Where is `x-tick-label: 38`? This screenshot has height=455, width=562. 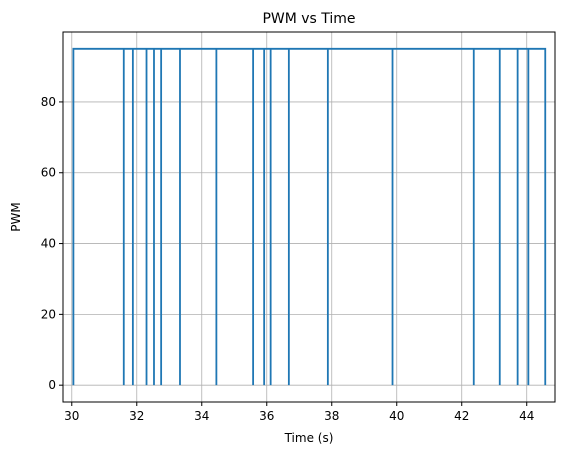
x-tick-label: 38 is located at coordinates (331, 416).